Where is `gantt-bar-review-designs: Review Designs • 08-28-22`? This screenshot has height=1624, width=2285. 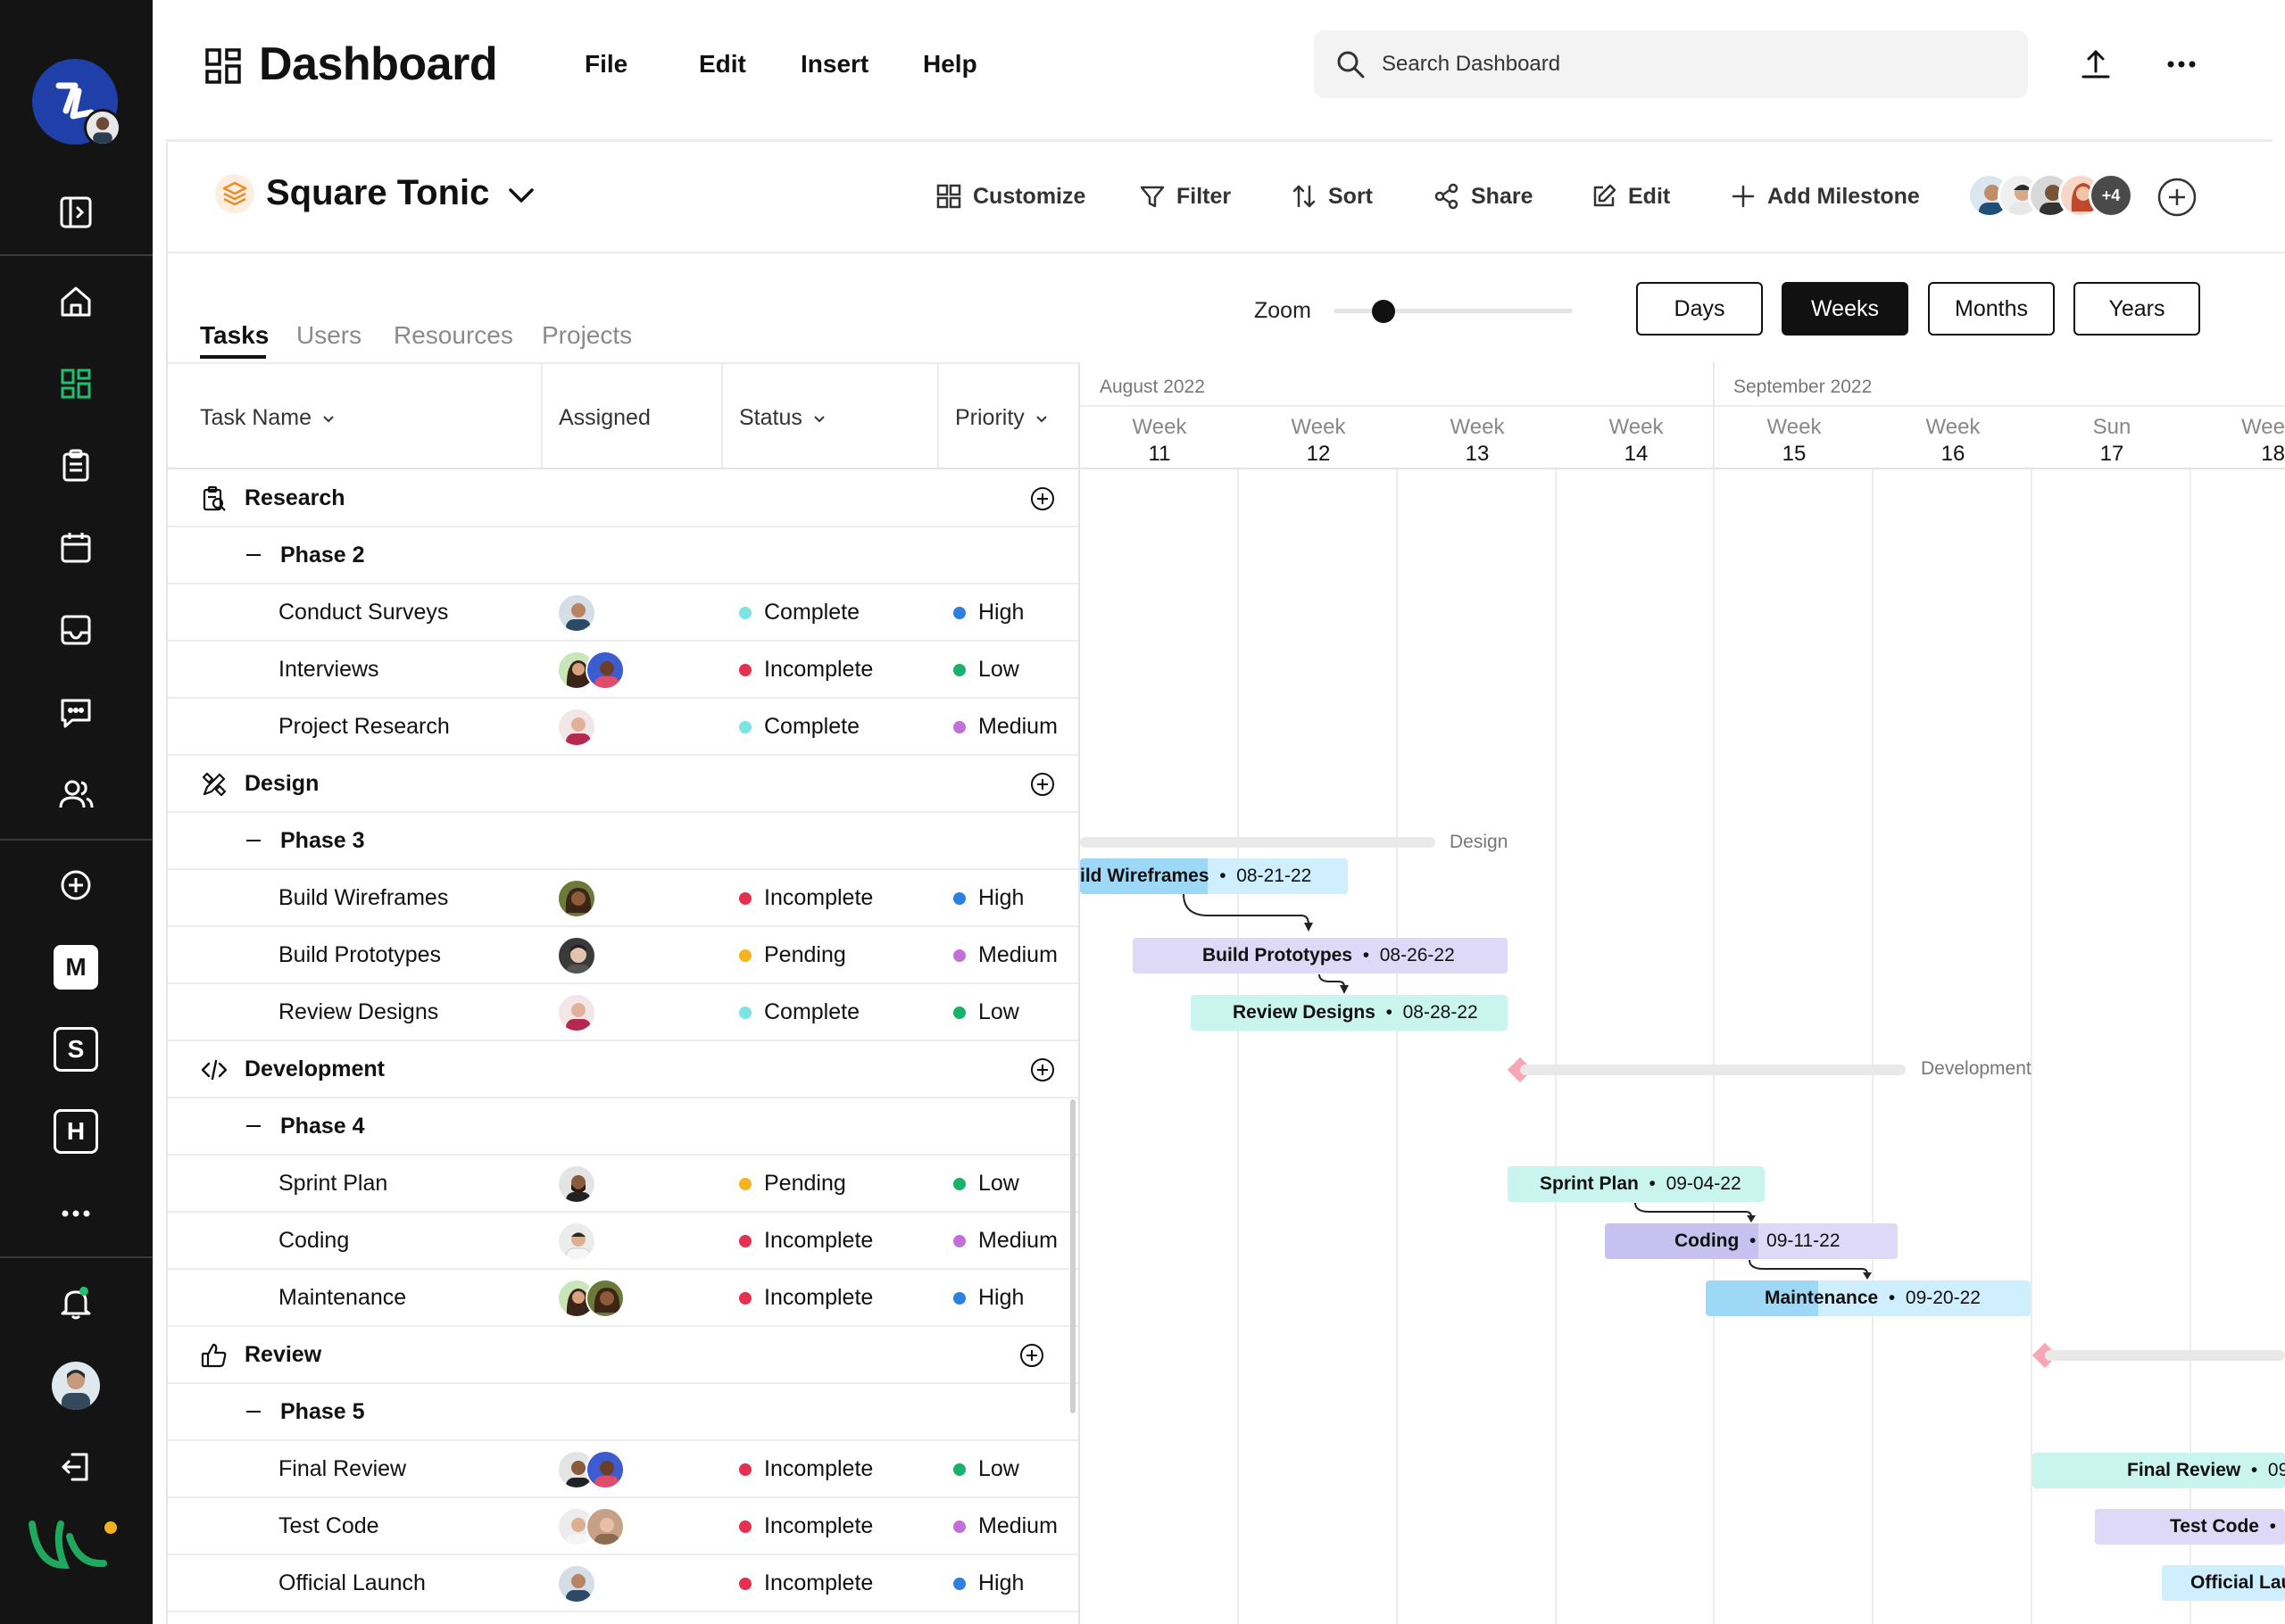
gantt-bar-review-designs: Review Designs • 08-28-22 is located at coordinates (1349, 1013).